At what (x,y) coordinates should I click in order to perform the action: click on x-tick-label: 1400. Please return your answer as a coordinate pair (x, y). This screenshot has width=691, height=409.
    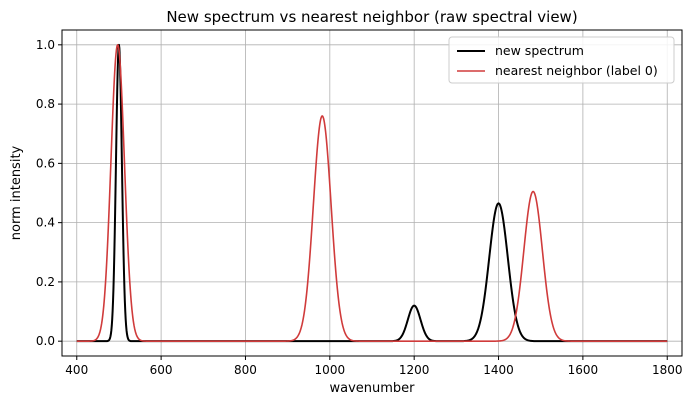
    Looking at the image, I should click on (498, 370).